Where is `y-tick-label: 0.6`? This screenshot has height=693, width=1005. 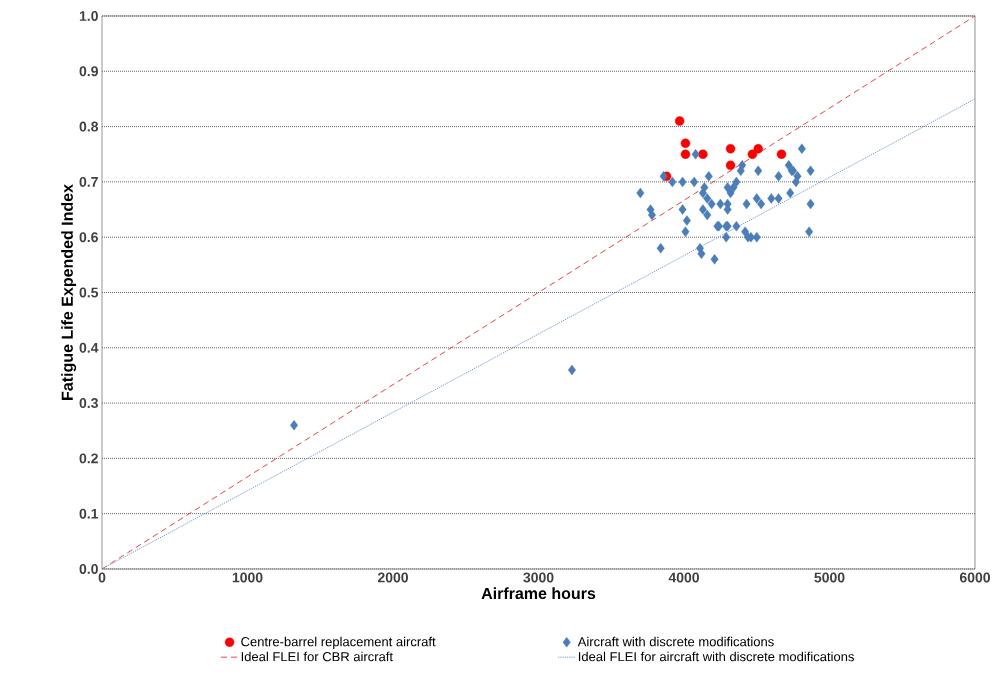 y-tick-label: 0.6 is located at coordinates (88, 237).